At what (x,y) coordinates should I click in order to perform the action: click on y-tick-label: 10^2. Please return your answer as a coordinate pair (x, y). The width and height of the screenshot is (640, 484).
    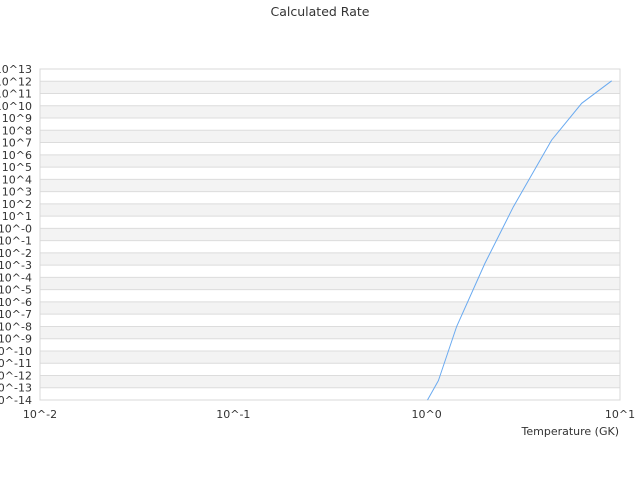
    Looking at the image, I should click on (17, 204).